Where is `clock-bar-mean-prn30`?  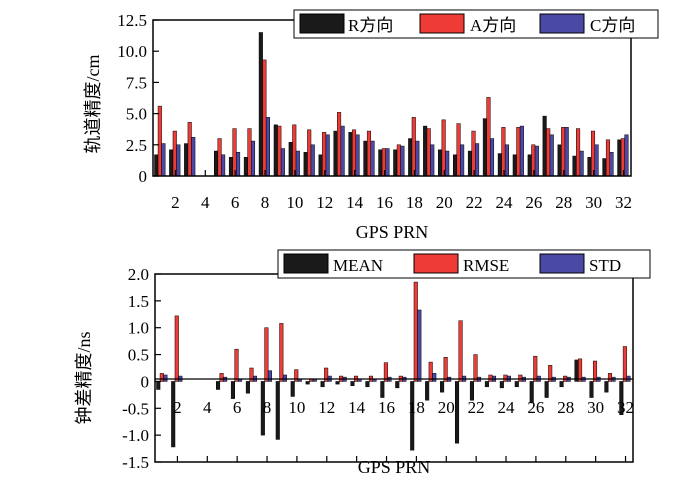 clock-bar-mean-prn30 is located at coordinates (591, 389).